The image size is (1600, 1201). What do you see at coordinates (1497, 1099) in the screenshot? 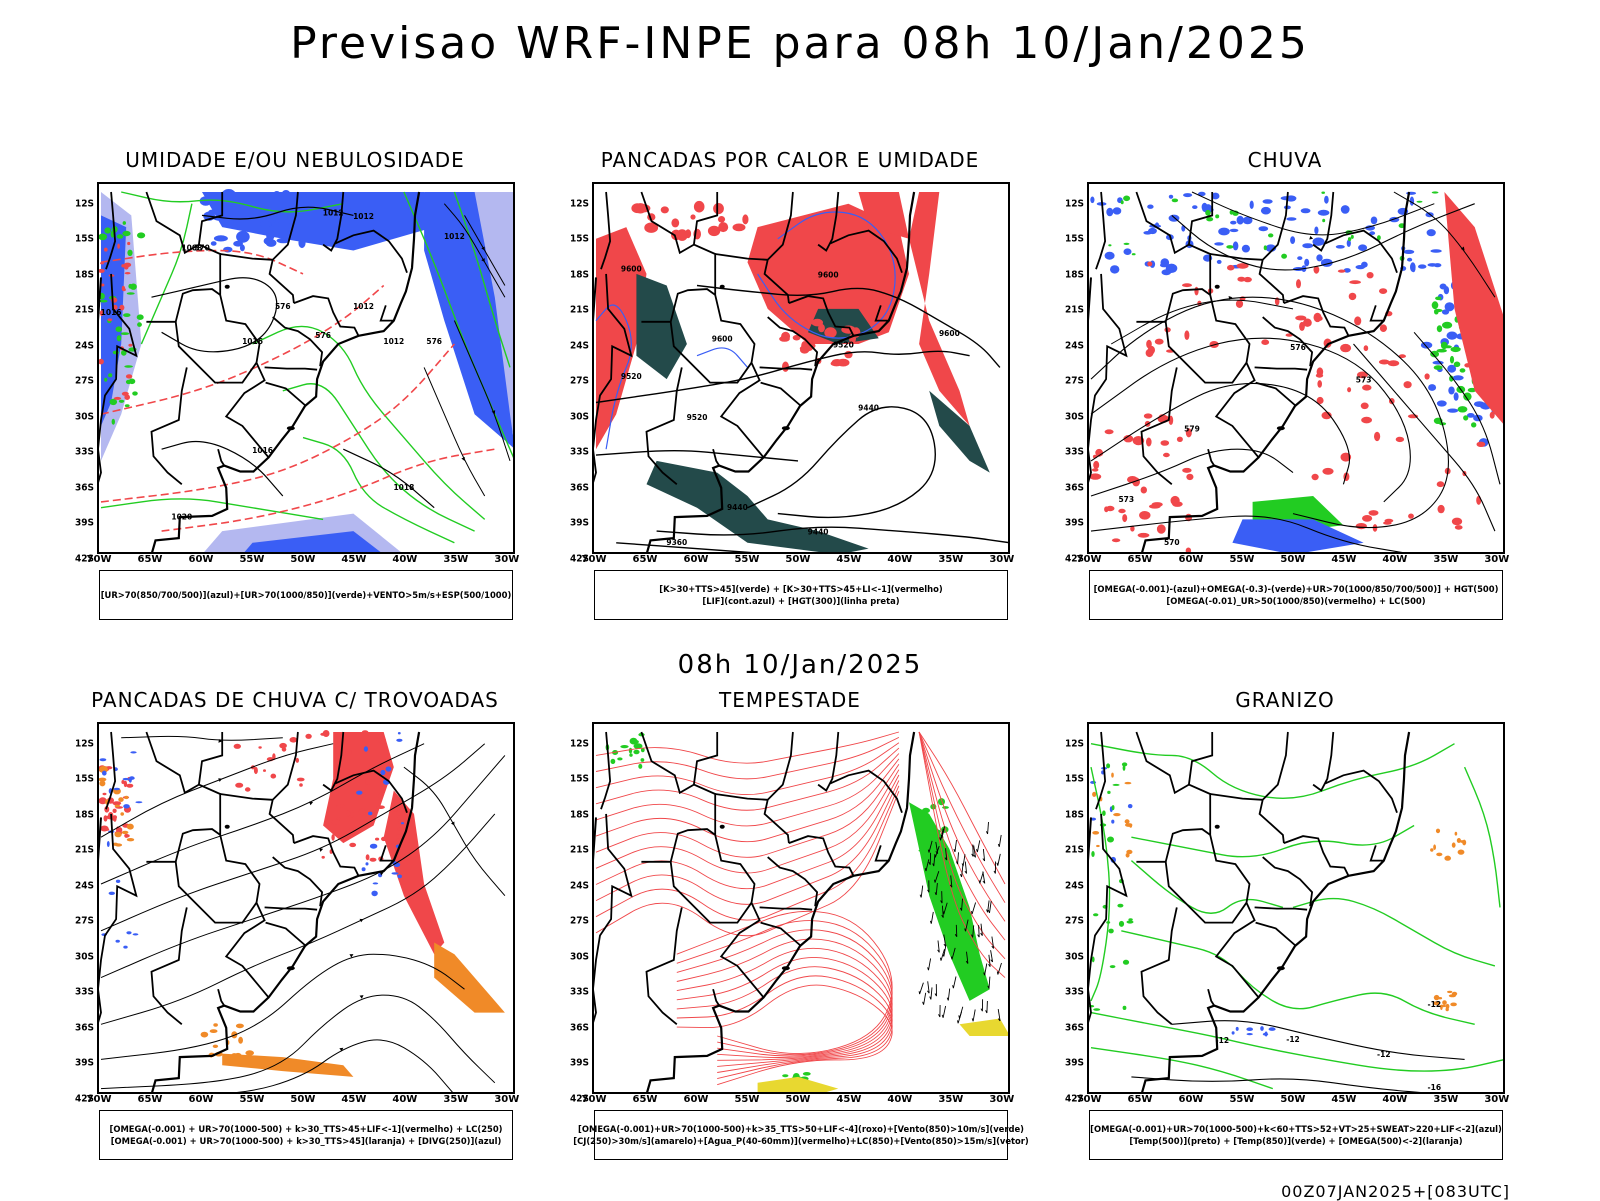
I see `longitude-tick-label: 30W` at bounding box center [1497, 1099].